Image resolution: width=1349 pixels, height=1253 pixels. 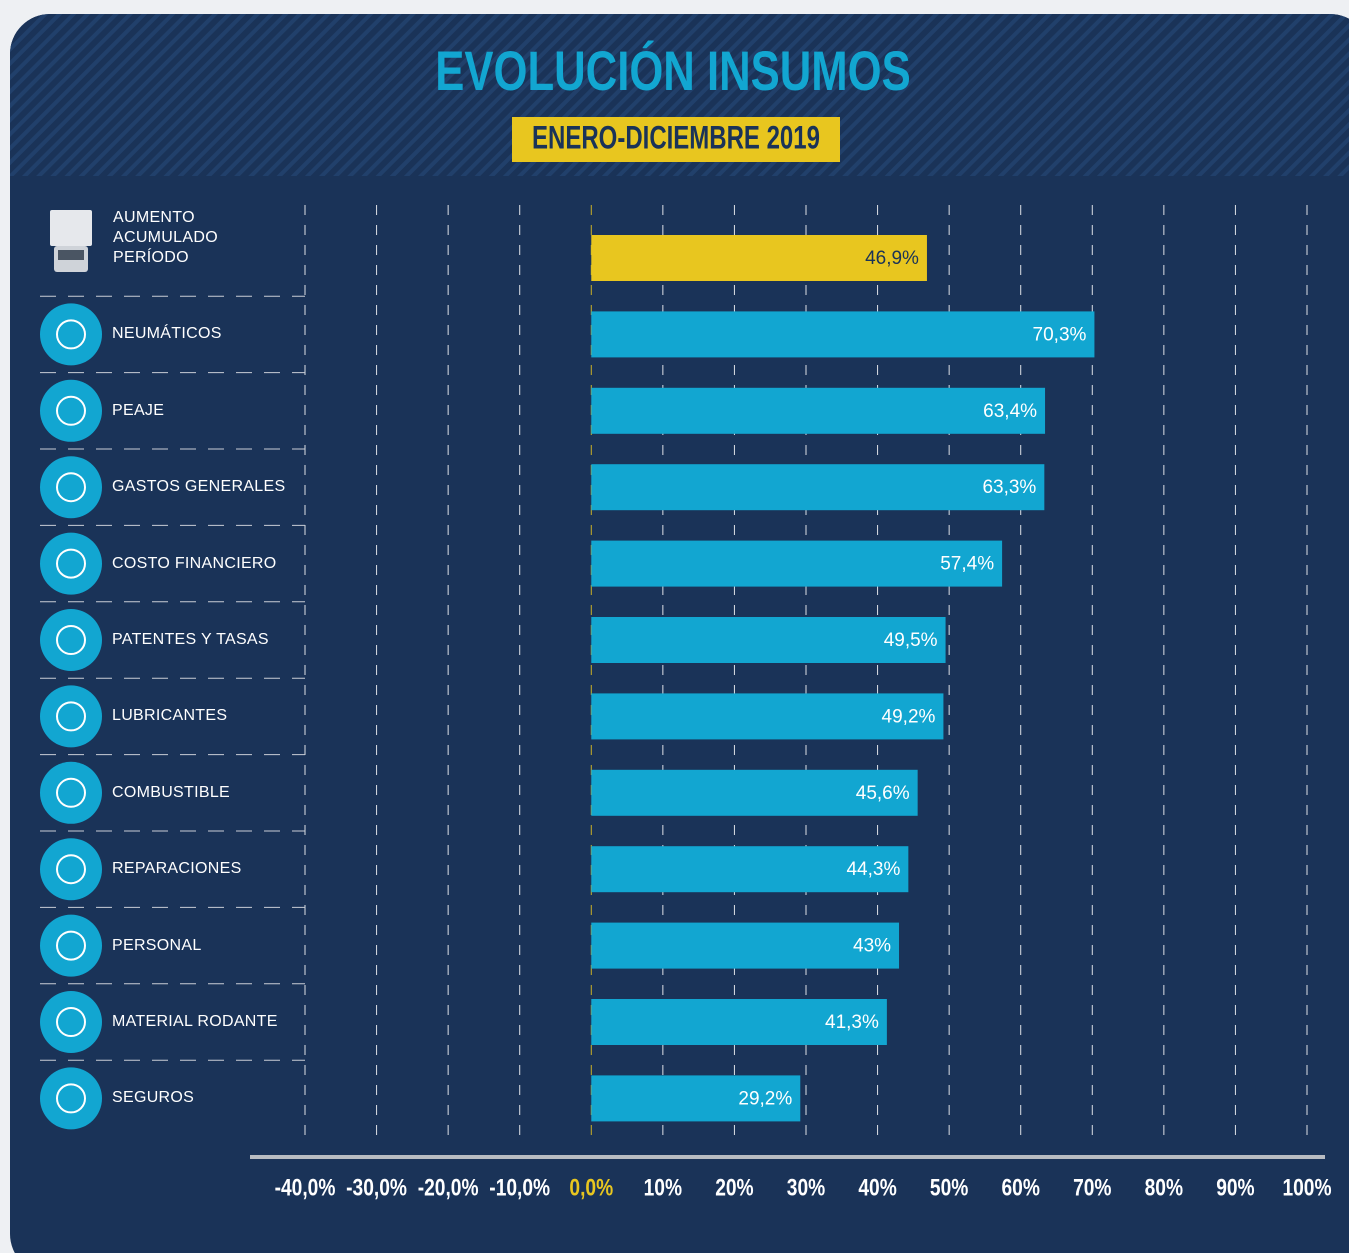 I want to click on x-tick-label: 10%, so click(x=663, y=1187).